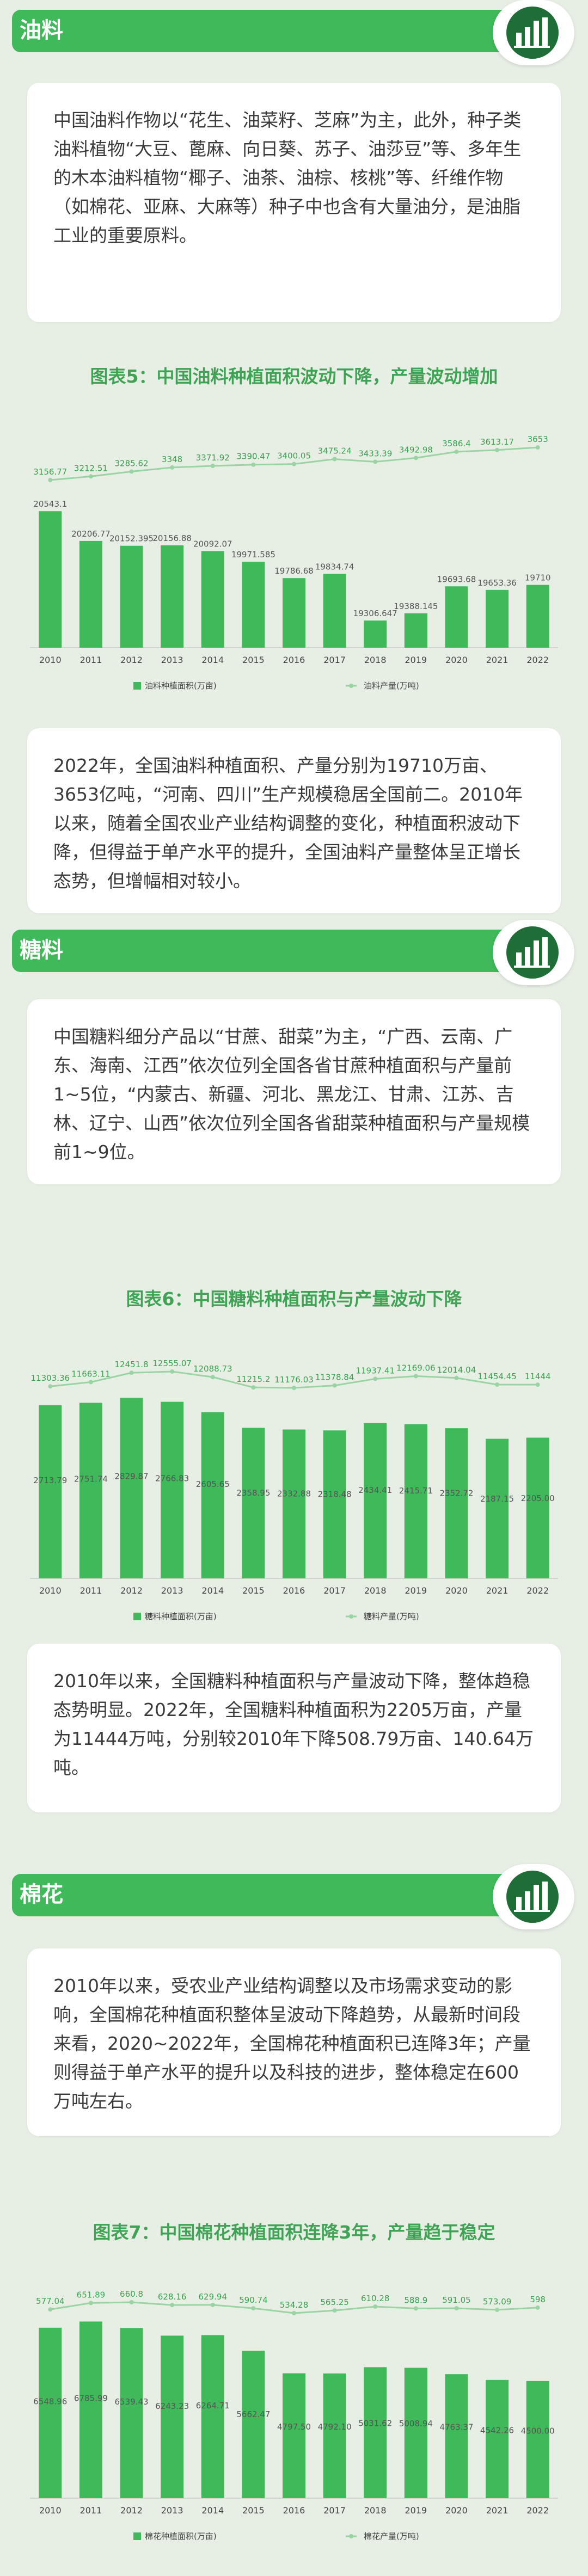  What do you see at coordinates (334, 1590) in the screenshot?
I see `x-tick-label: 2017` at bounding box center [334, 1590].